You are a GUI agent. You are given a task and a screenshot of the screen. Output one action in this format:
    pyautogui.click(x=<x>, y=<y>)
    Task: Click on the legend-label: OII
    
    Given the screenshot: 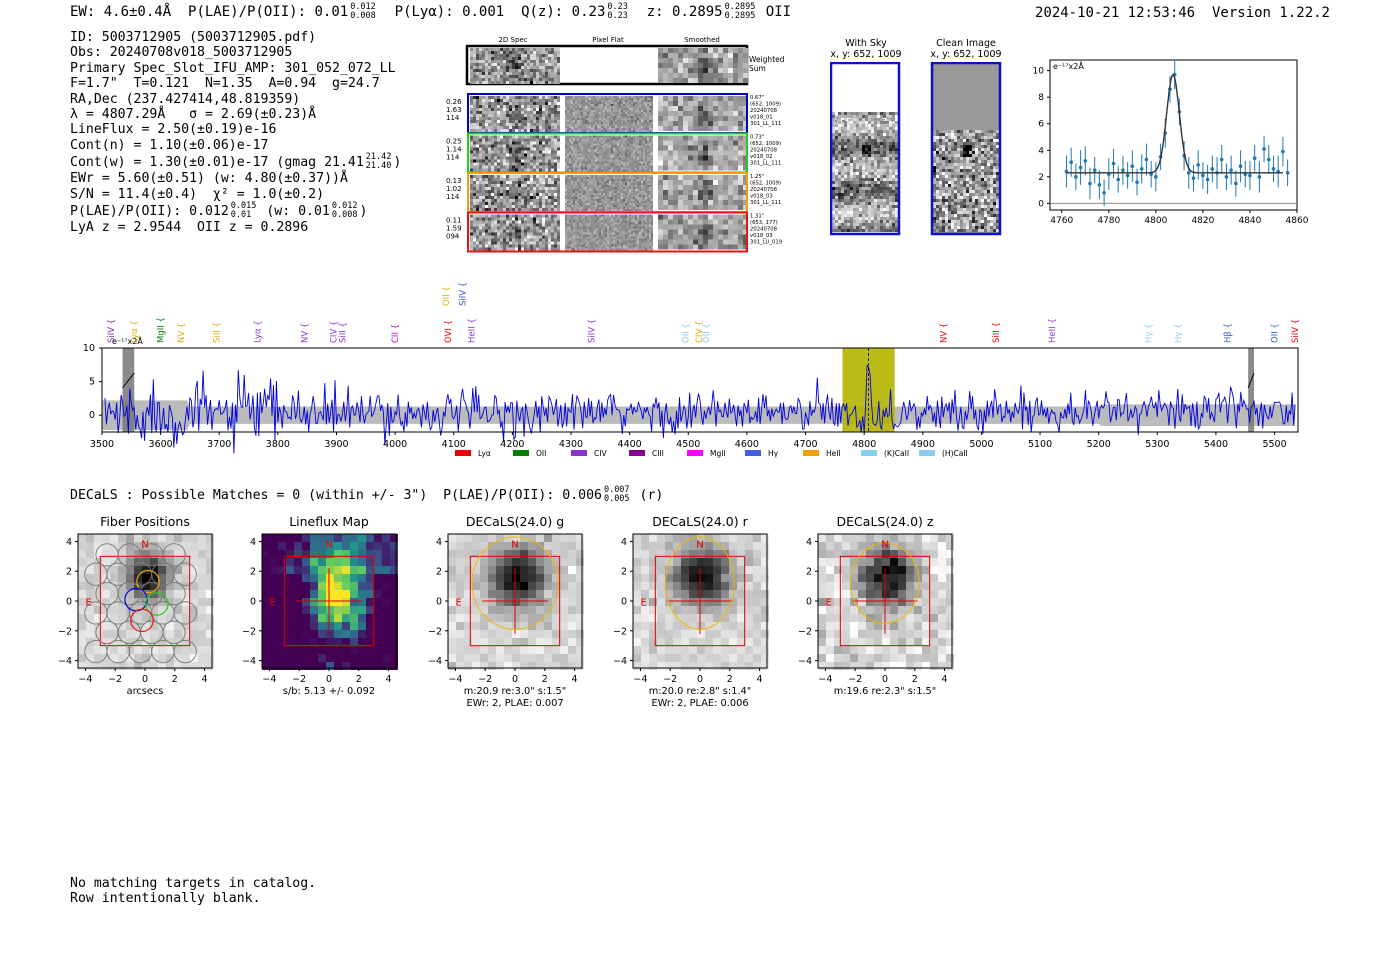 What is the action you would take?
    pyautogui.click(x=541, y=453)
    